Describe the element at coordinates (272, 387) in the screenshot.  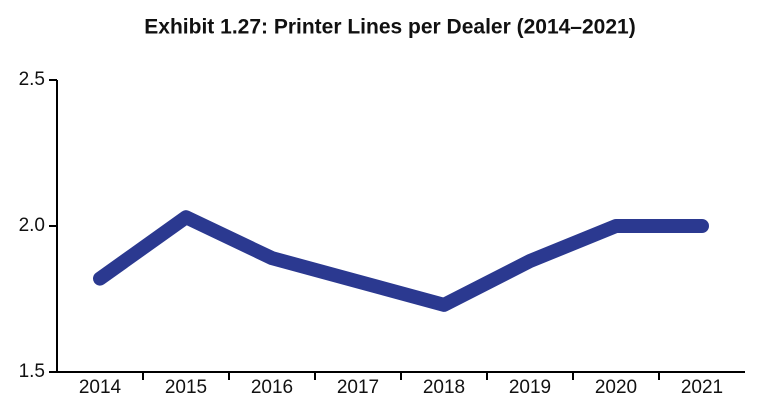
I see `x-tick-label: 2016` at that location.